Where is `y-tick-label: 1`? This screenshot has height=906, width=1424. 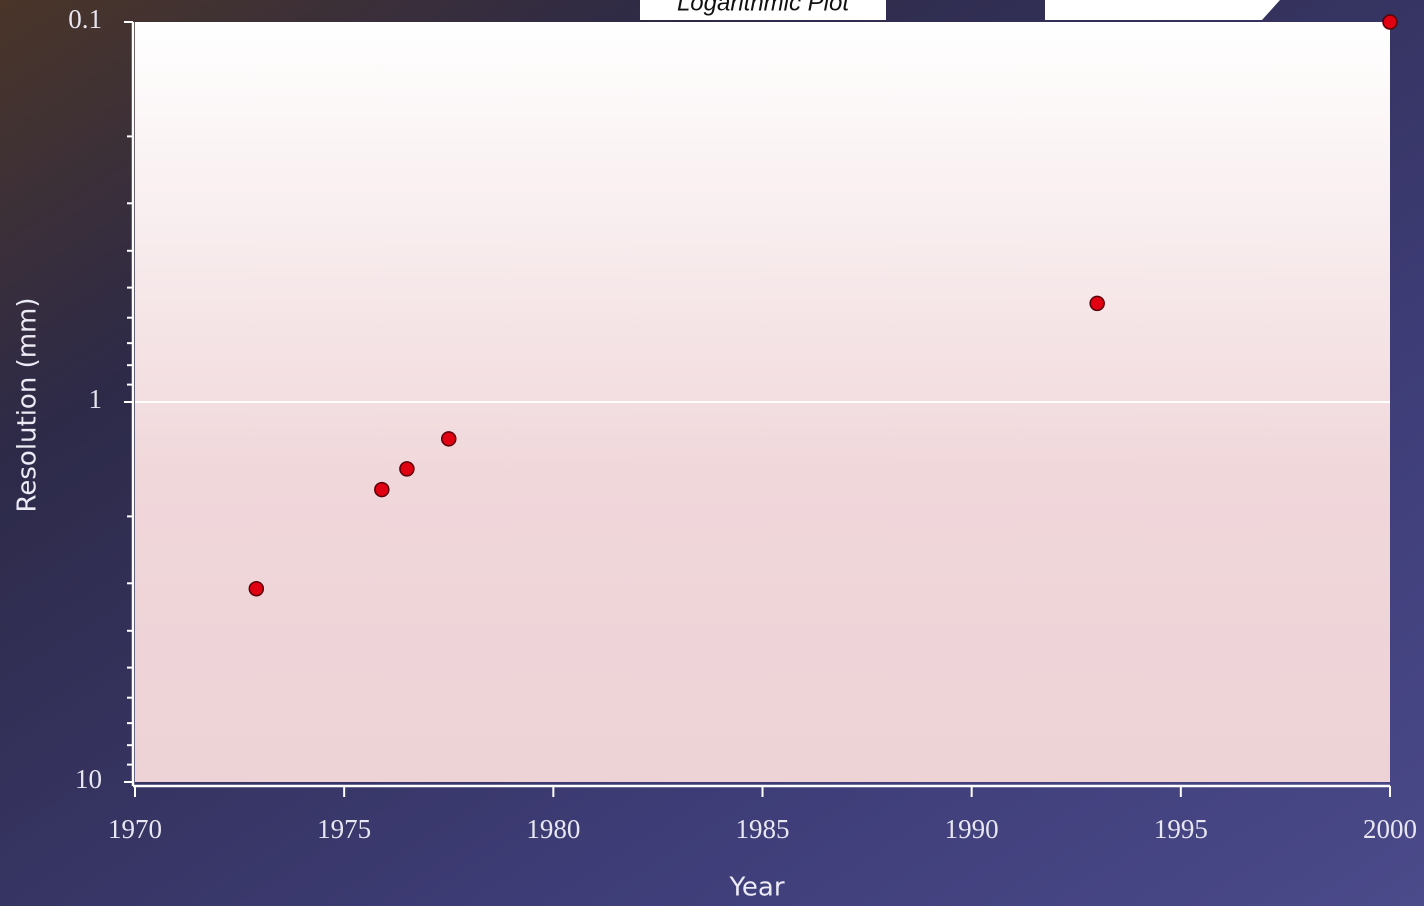 y-tick-label: 1 is located at coordinates (96, 399).